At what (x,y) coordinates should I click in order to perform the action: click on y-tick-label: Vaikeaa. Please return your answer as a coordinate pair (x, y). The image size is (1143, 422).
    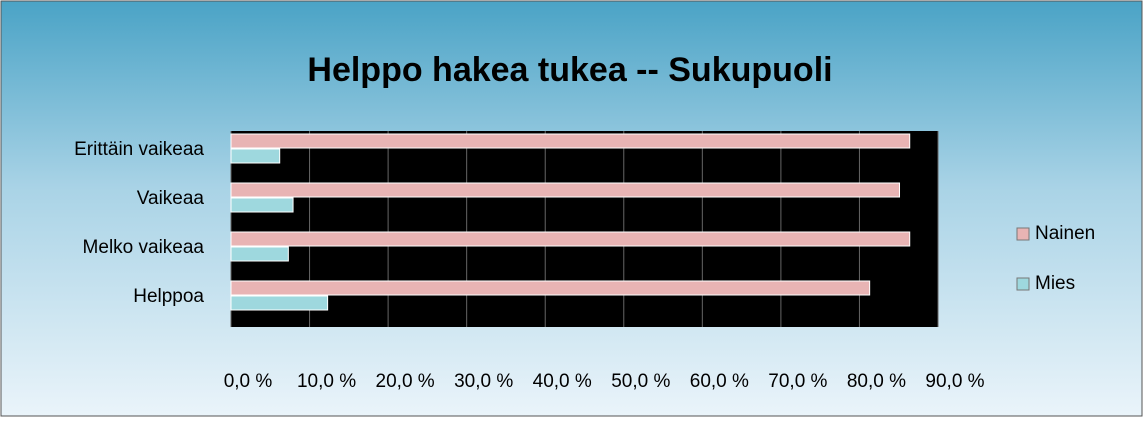
    Looking at the image, I should click on (171, 198).